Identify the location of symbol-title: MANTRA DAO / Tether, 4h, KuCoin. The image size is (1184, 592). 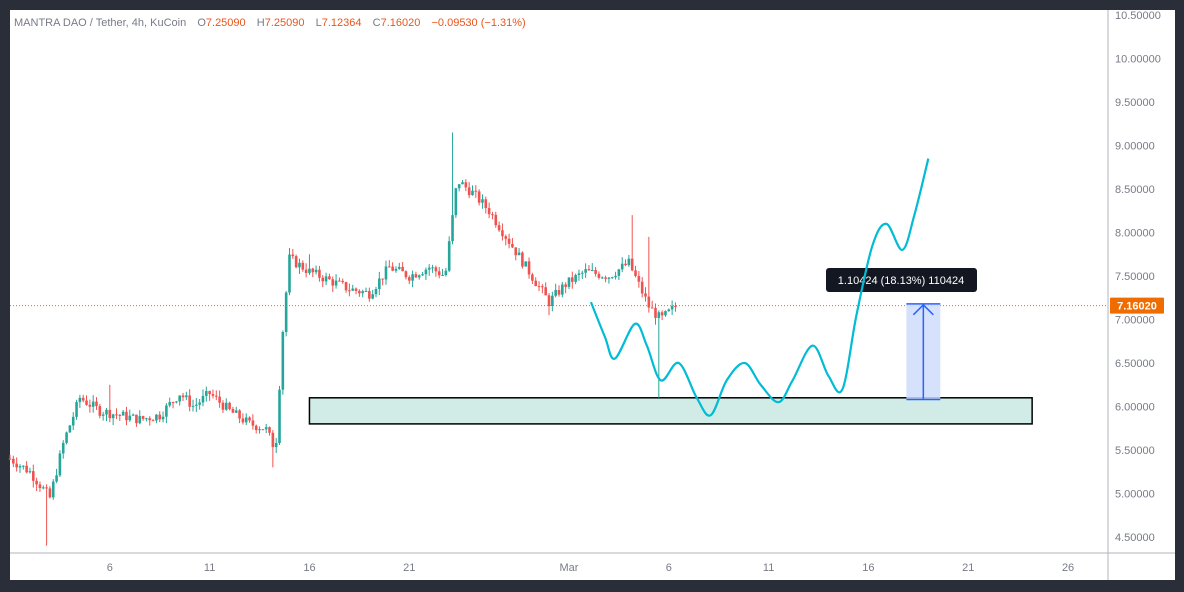
(100, 23).